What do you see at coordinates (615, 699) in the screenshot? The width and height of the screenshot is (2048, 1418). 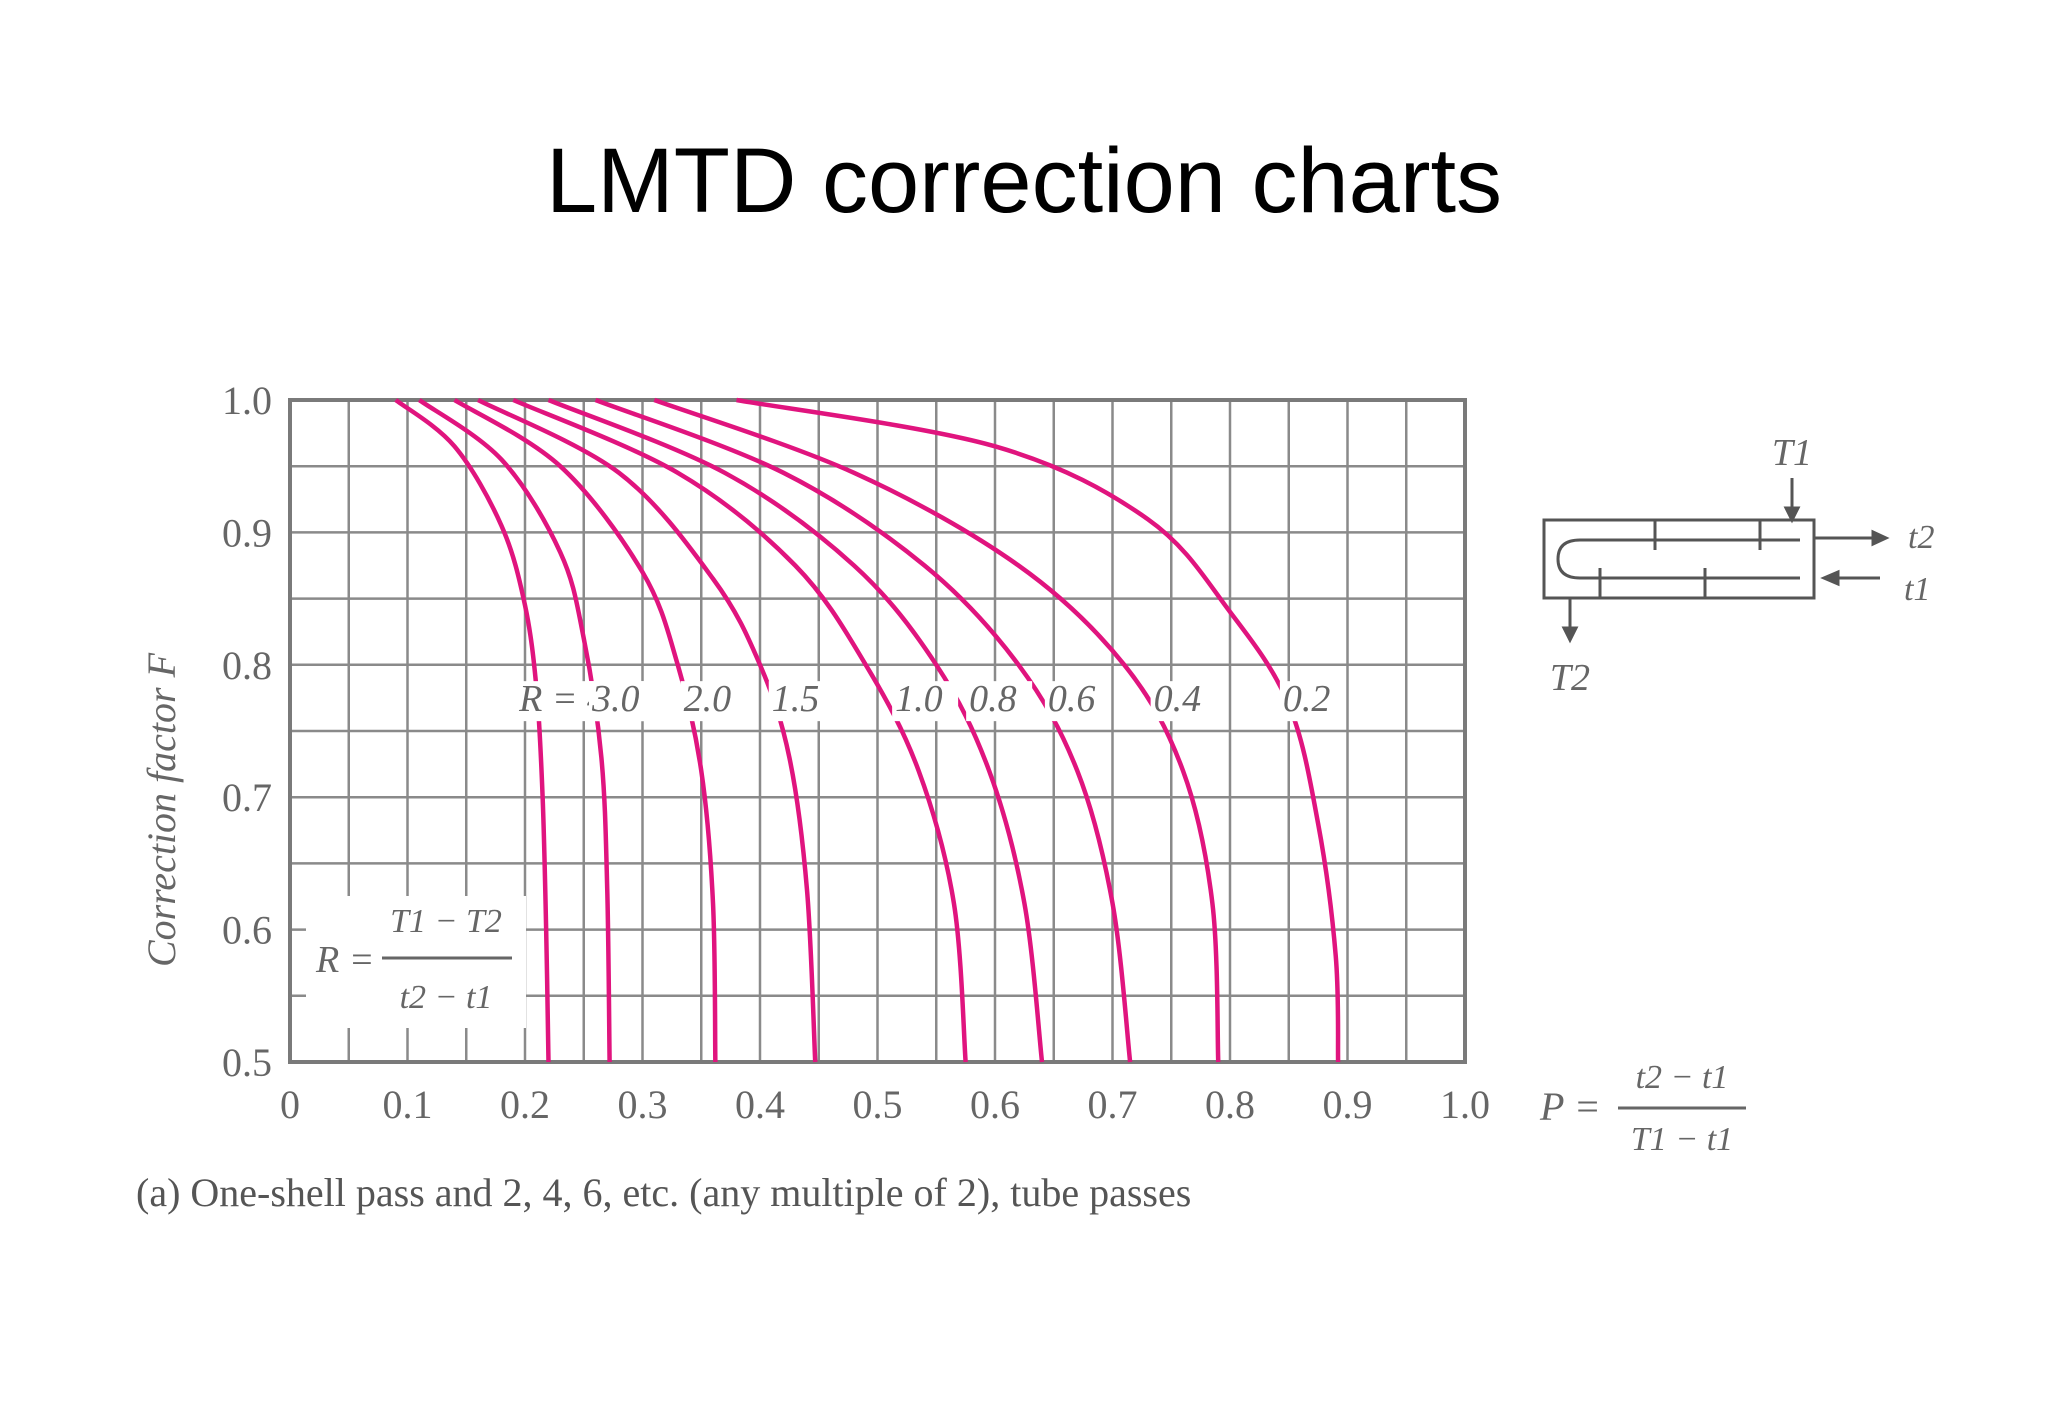 I see `curve-label: 3.0` at bounding box center [615, 699].